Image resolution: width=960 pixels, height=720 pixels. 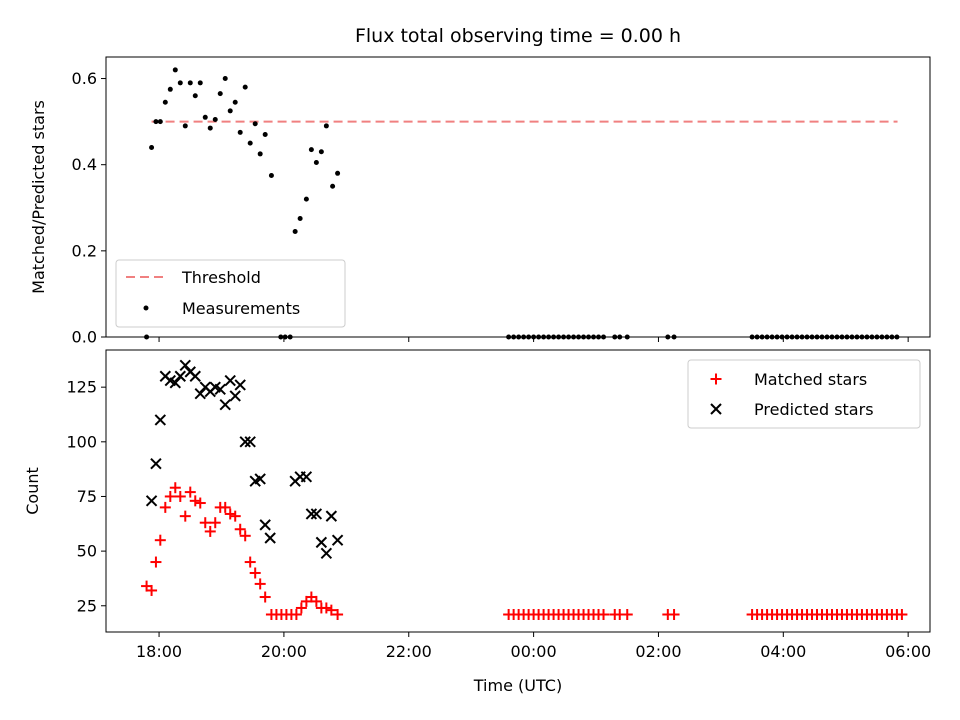 I want to click on legend-matched-swatch, so click(x=716, y=379).